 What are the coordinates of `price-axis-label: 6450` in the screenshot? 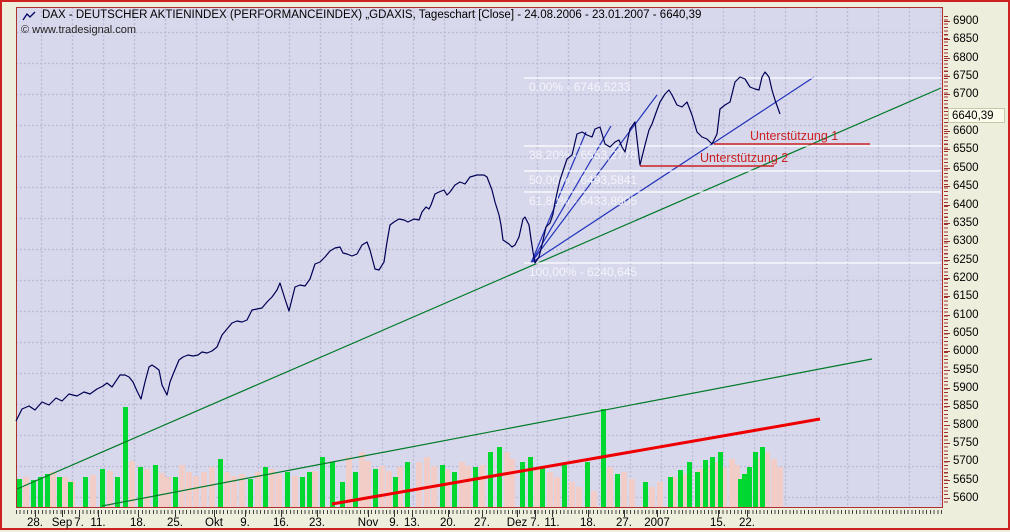 It's located at (966, 186).